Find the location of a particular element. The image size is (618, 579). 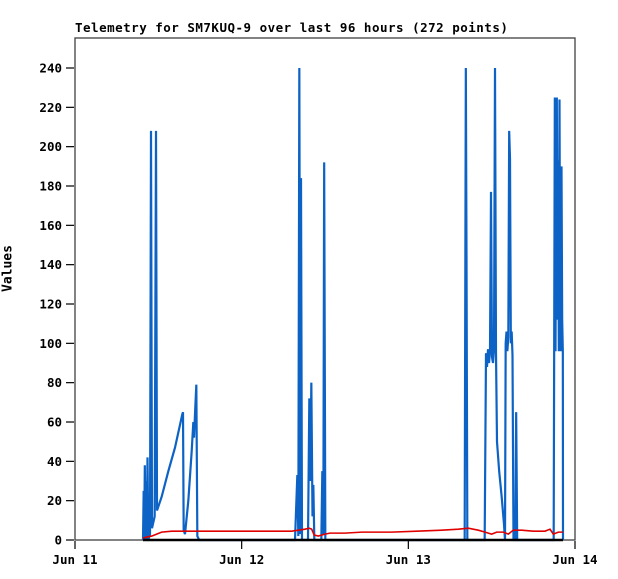

y-tick-label: 40 is located at coordinates (54, 461).